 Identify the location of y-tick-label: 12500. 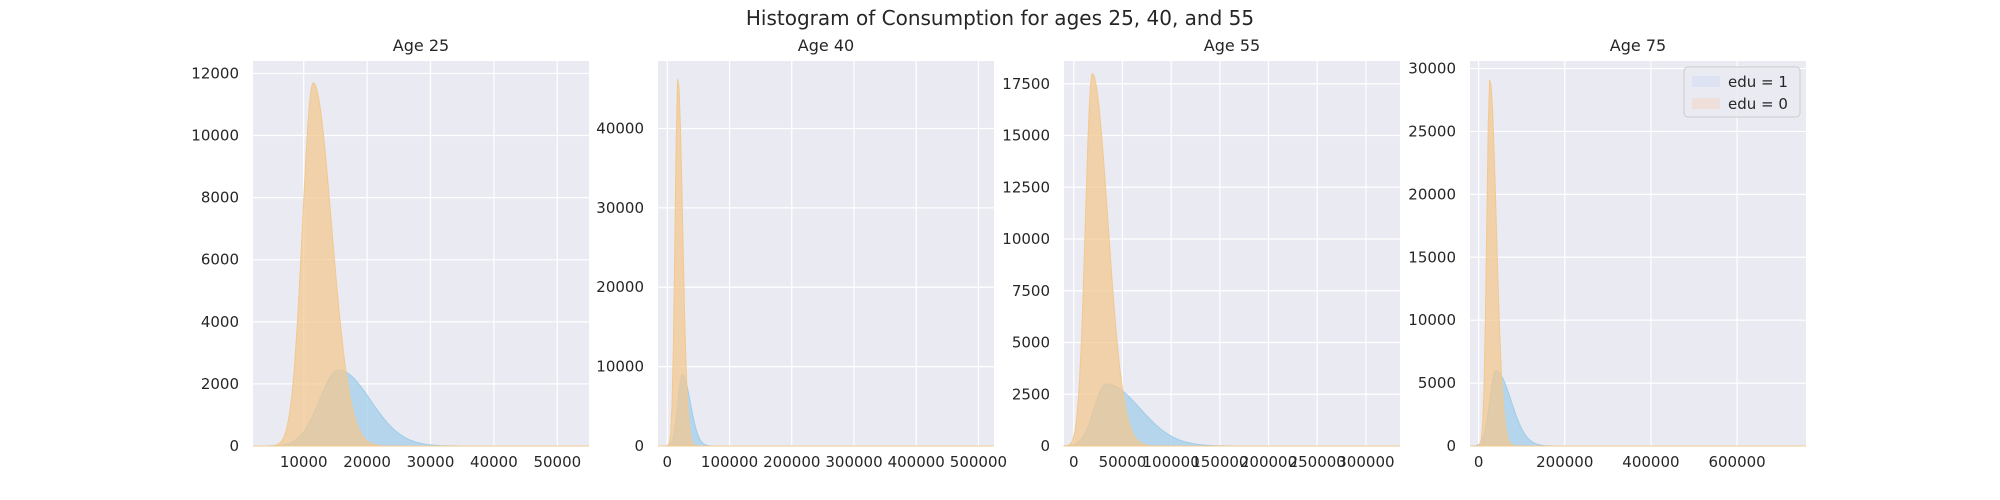
(1026, 187).